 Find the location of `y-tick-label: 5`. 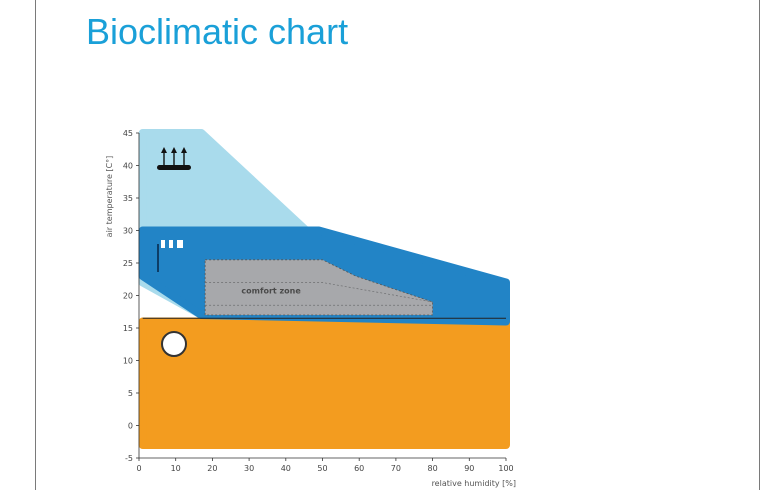

y-tick-label: 5 is located at coordinates (130, 393).